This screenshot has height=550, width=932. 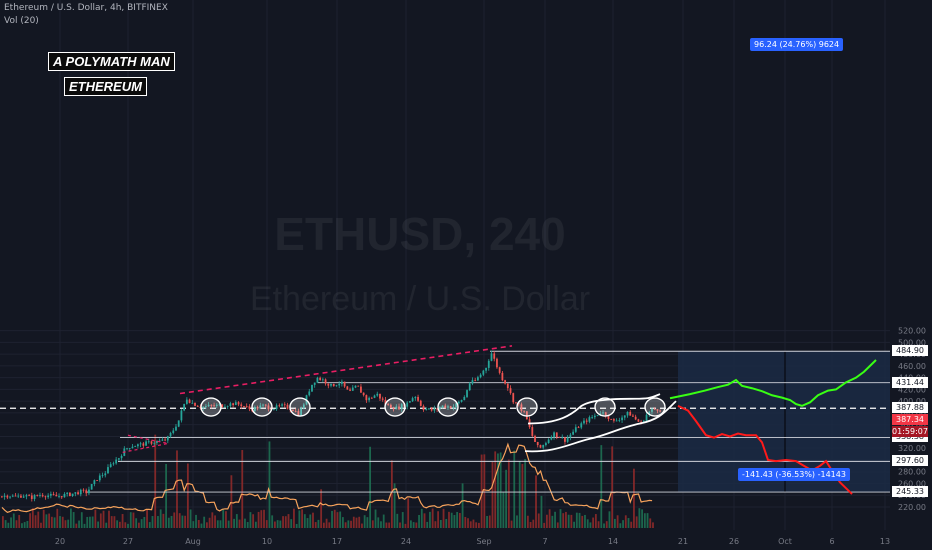 I want to click on level-price-label: 431.44, so click(x=910, y=382).